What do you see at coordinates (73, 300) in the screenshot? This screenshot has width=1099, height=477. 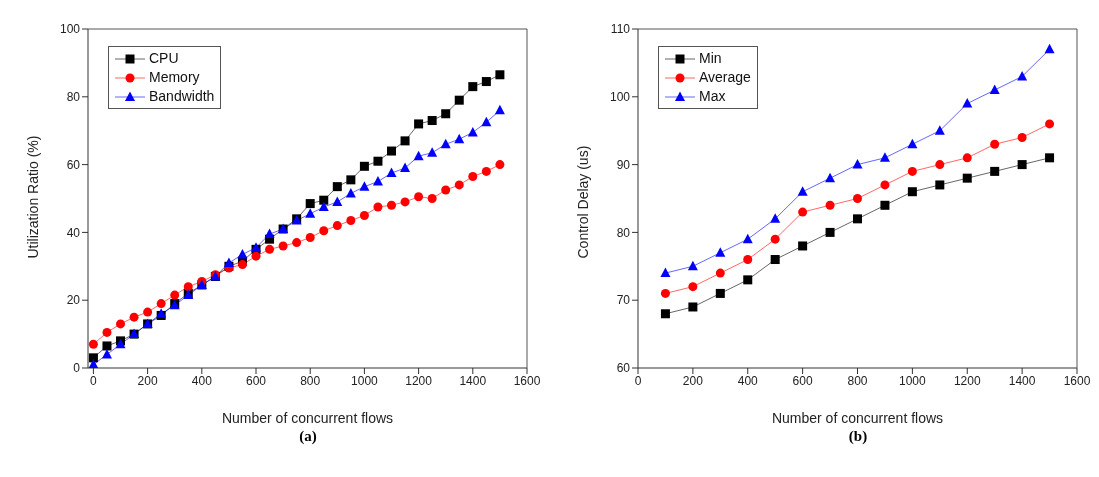 I see `y-tick-label: 20` at bounding box center [73, 300].